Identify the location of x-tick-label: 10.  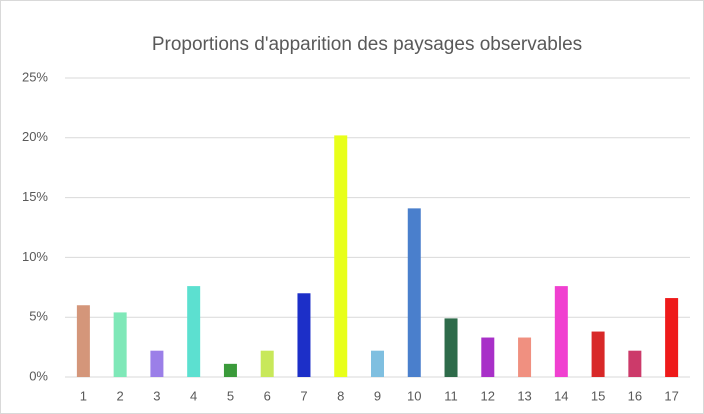
(414, 395).